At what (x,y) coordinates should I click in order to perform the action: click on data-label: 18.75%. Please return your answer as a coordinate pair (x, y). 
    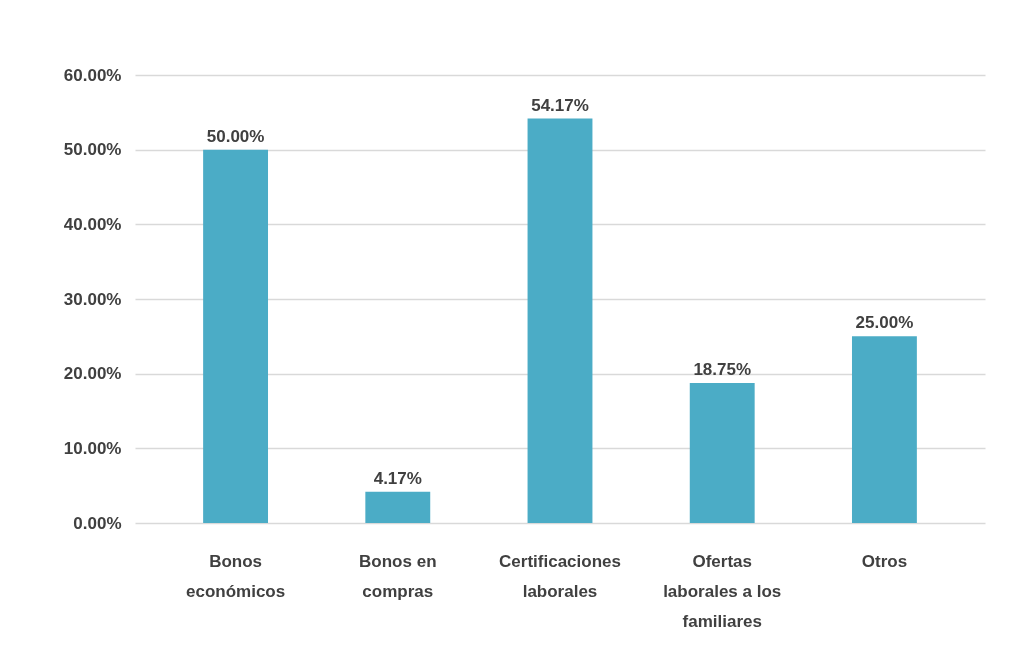
    Looking at the image, I should click on (722, 369).